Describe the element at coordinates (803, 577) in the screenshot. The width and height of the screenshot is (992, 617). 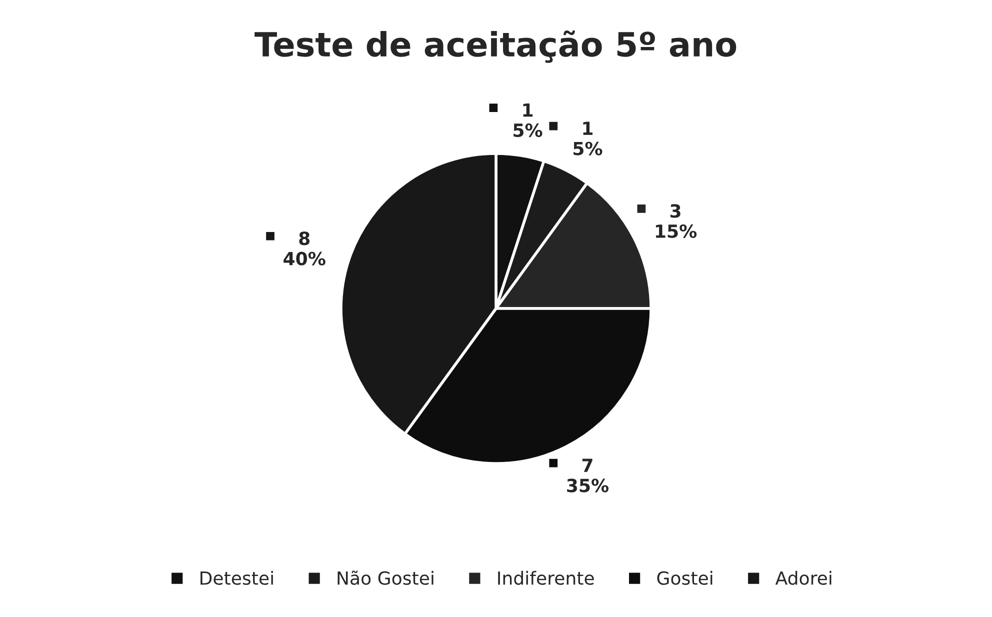
I see `legend-label: Adorei` at that location.